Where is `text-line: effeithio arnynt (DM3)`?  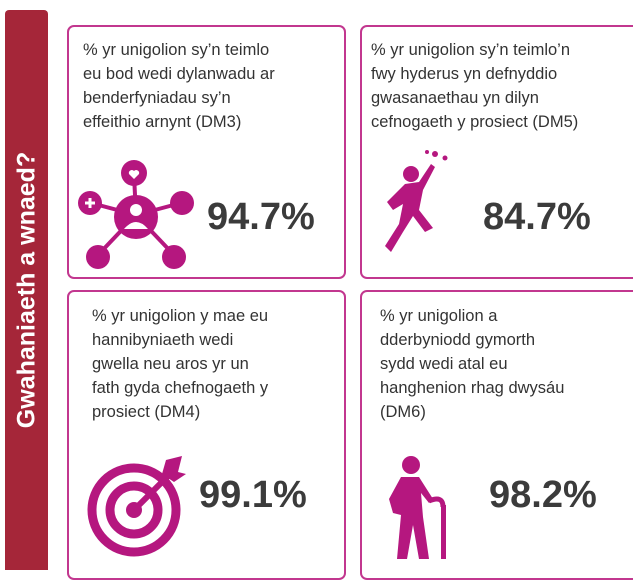
text-line: effeithio arnynt (DM3) is located at coordinates (162, 122).